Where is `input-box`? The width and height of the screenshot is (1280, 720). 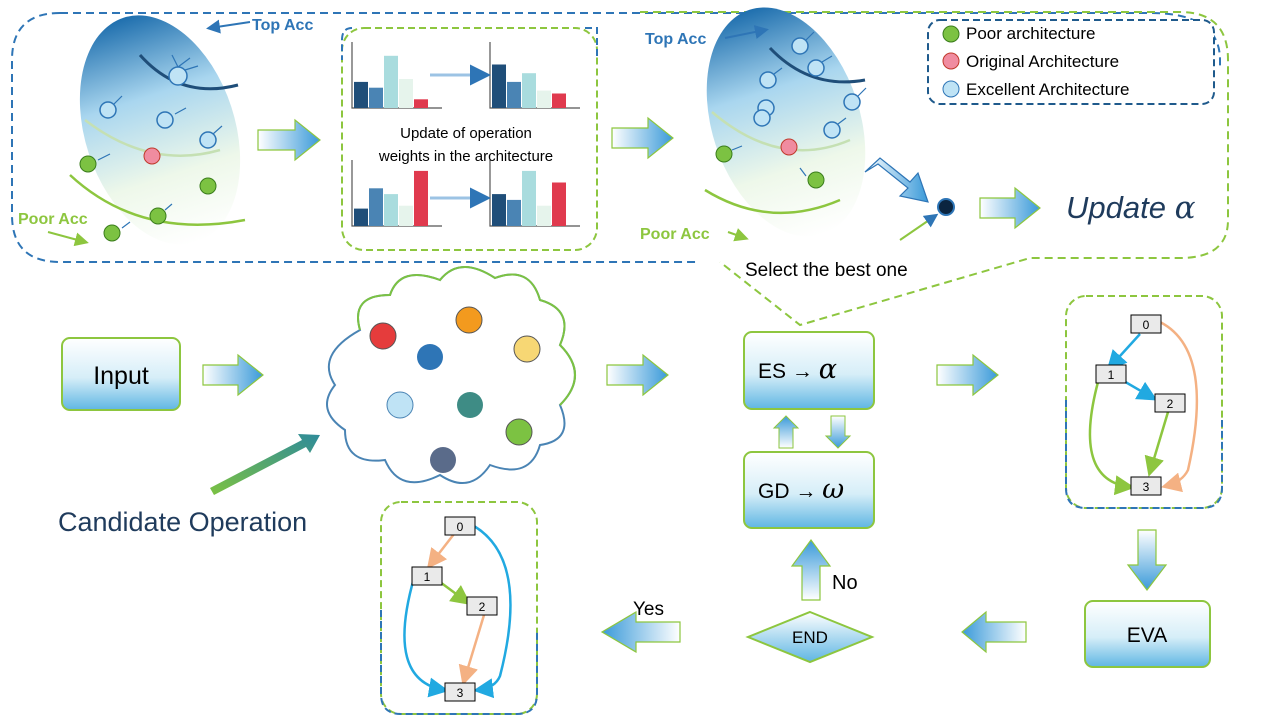 input-box is located at coordinates (121, 374).